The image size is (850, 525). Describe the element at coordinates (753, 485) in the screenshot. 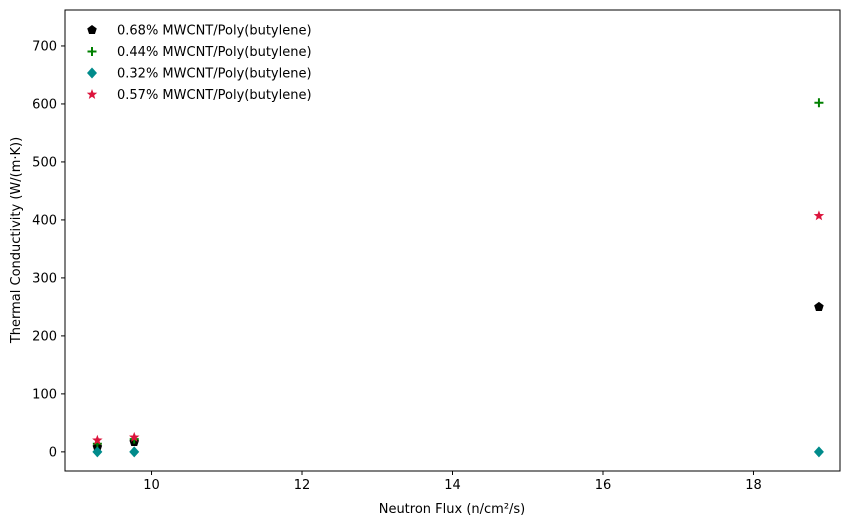

I see `x-tick-label: 18` at that location.